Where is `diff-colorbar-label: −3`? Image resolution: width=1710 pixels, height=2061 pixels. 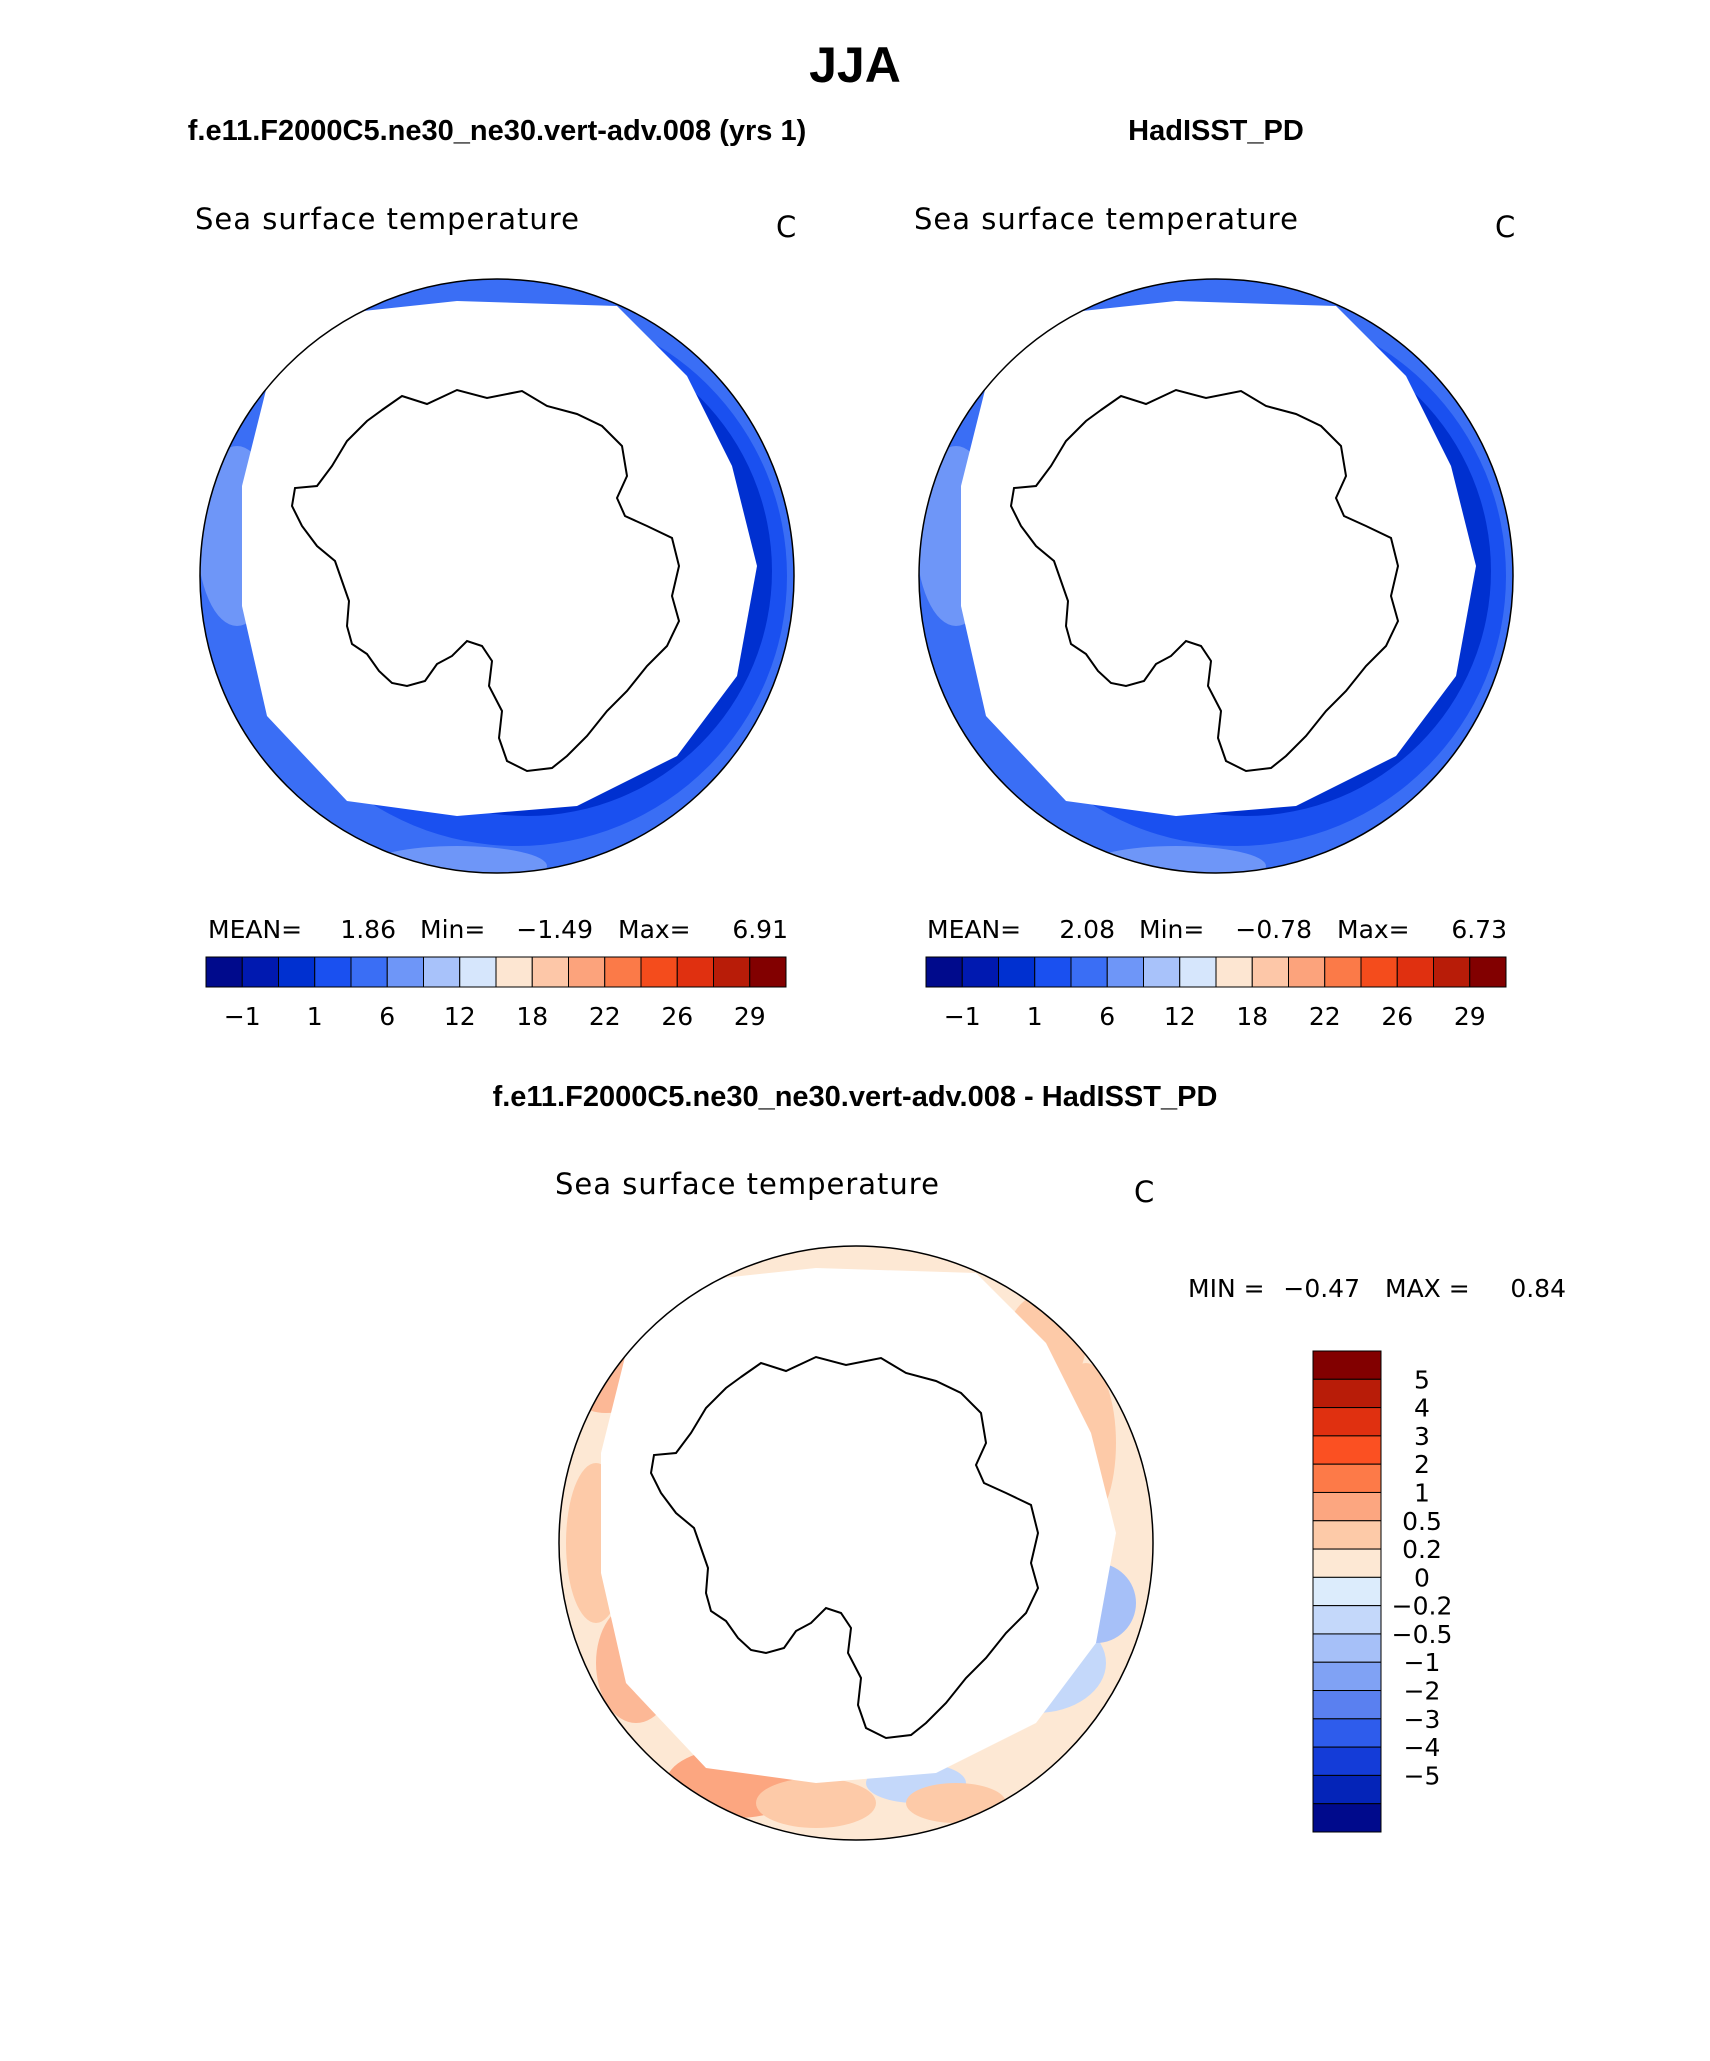
diff-colorbar-label: −3 is located at coordinates (1422, 1719).